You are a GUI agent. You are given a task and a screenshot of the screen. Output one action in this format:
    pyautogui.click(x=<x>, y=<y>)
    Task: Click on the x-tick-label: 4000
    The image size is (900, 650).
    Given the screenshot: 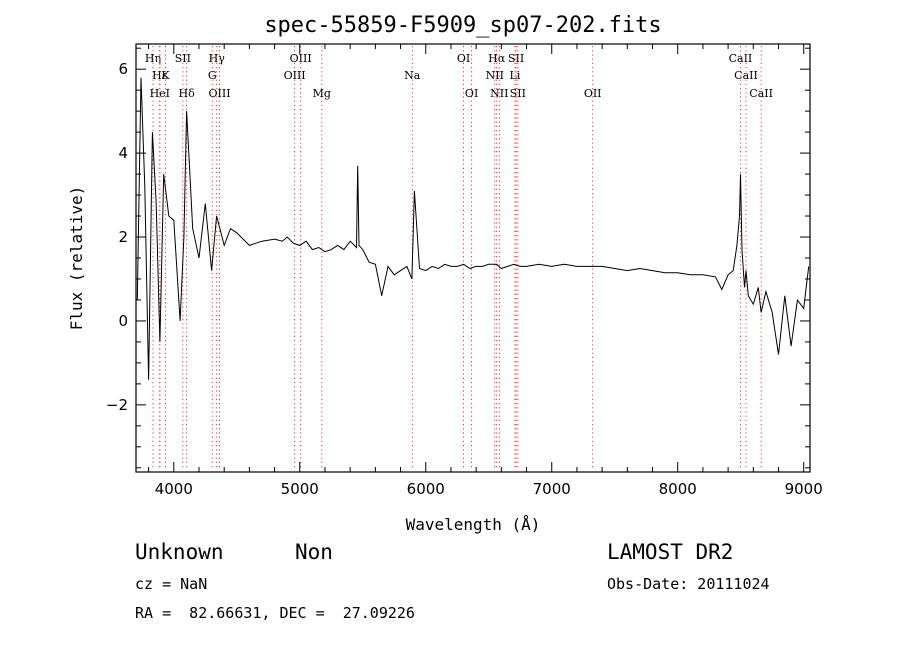 What is the action you would take?
    pyautogui.click(x=174, y=489)
    